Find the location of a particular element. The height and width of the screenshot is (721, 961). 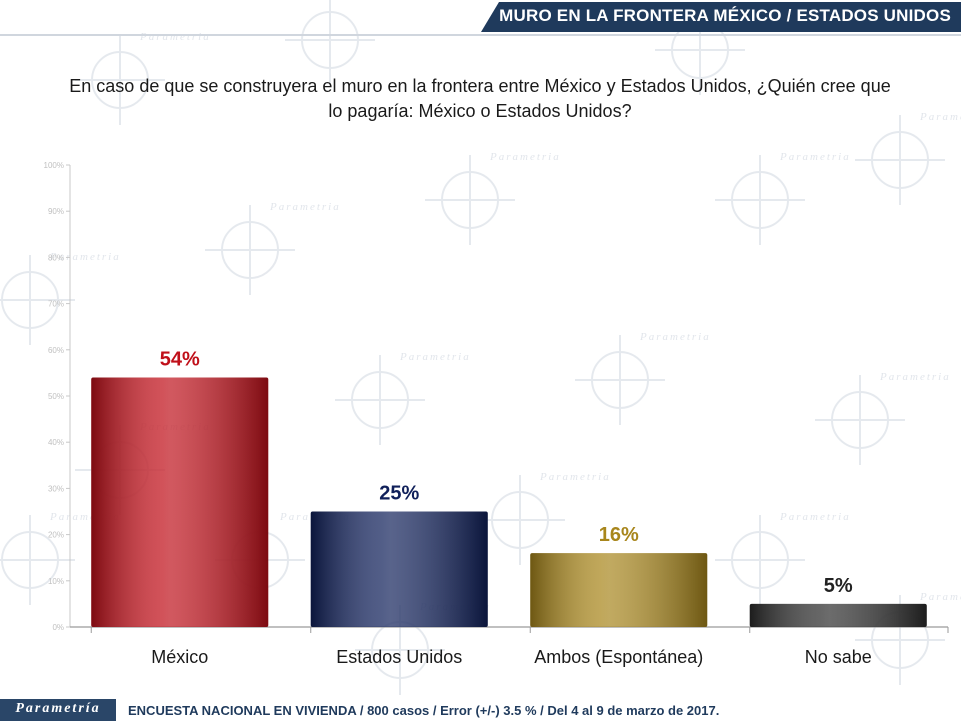

category-label-3: No sabe is located at coordinates (838, 657).